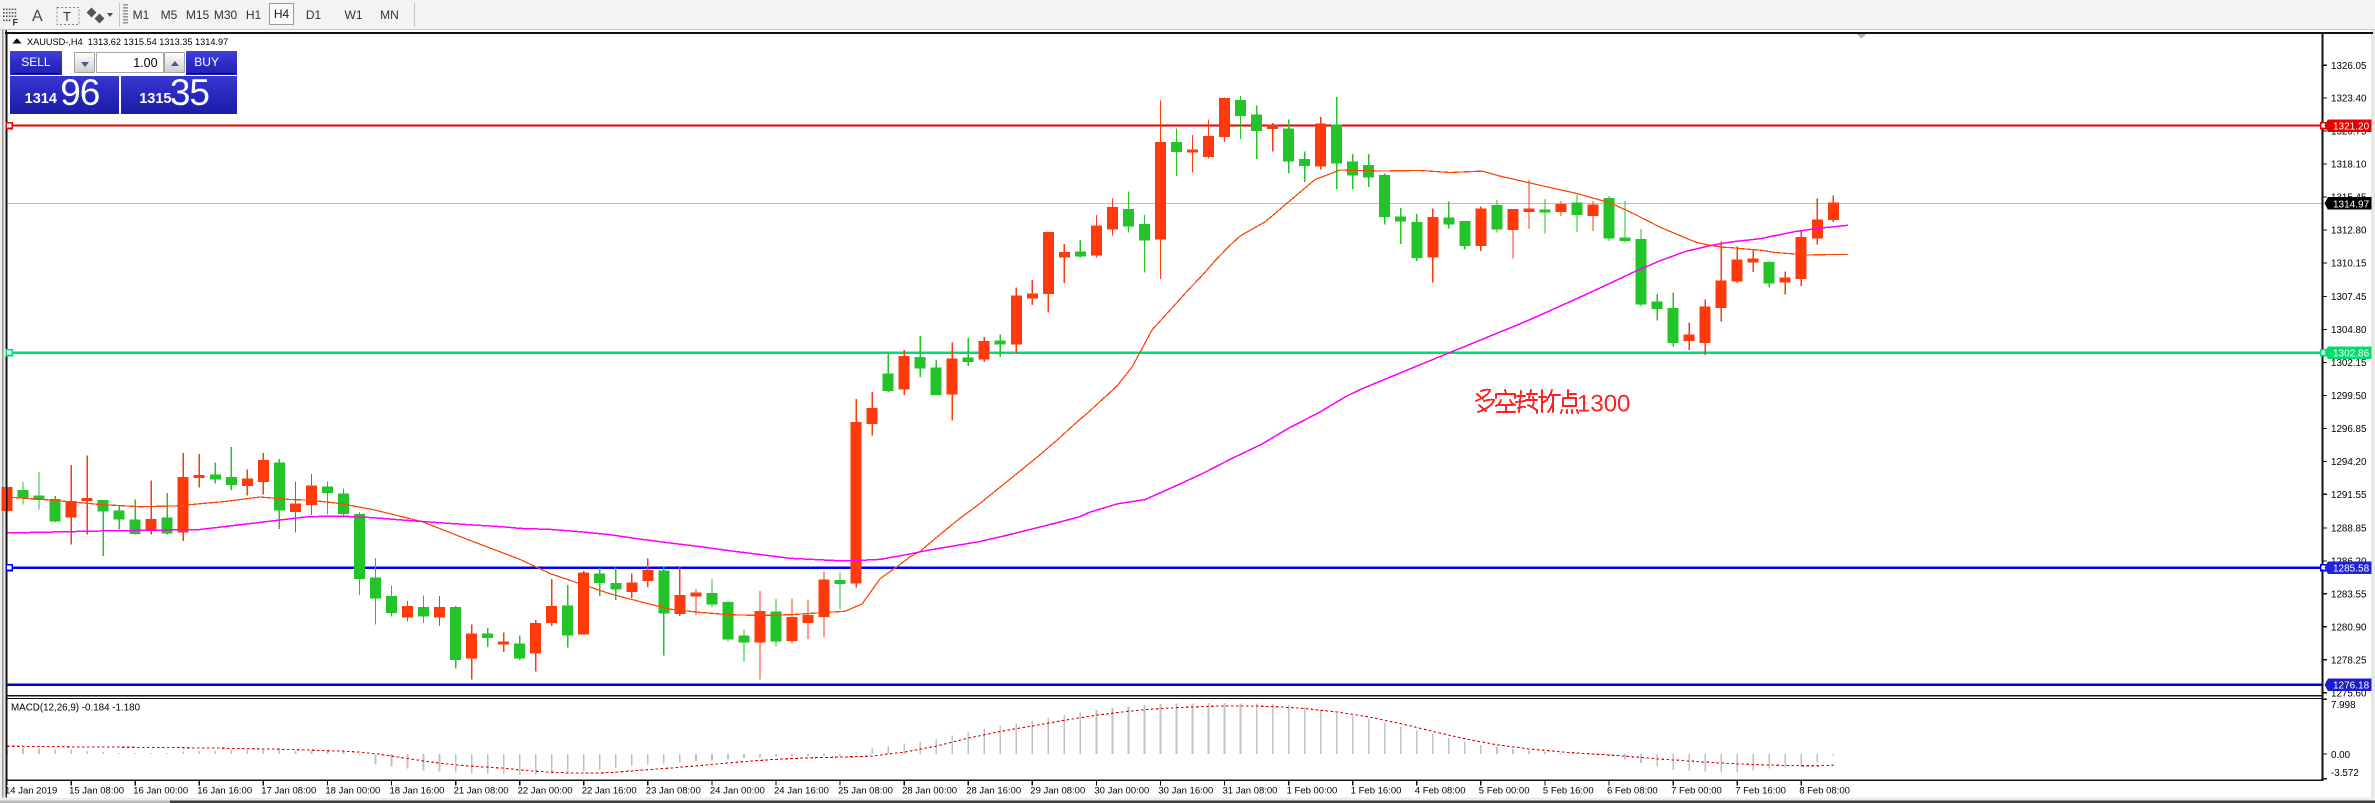 The width and height of the screenshot is (2375, 803). Describe the element at coordinates (2349, 693) in the screenshot. I see `svg-text: 1275.60` at that location.